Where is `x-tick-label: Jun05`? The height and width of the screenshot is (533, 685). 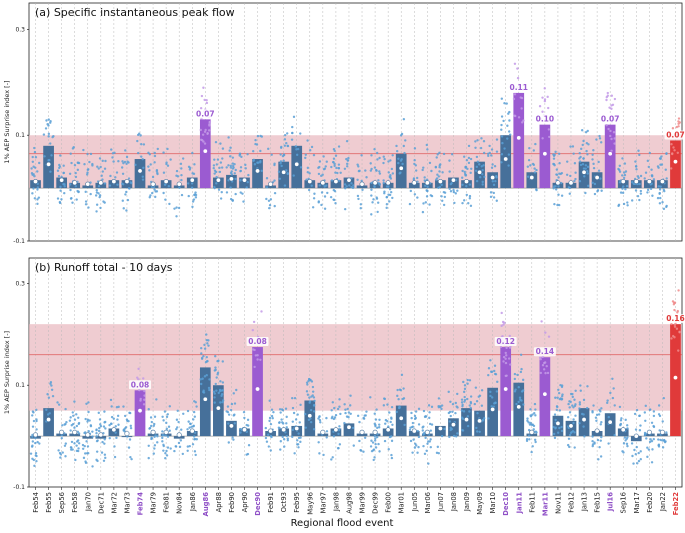
x-tick-label: Jun05 is located at coordinates (415, 502).